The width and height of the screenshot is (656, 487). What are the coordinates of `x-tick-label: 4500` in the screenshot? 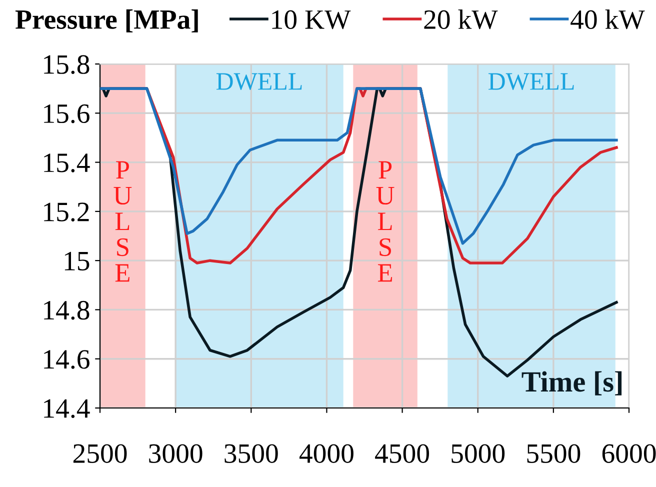 It's located at (402, 453).